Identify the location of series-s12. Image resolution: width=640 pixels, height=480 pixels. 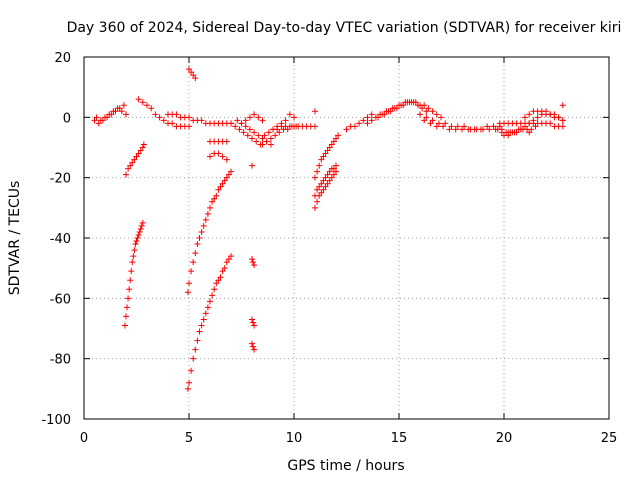
(246, 134).